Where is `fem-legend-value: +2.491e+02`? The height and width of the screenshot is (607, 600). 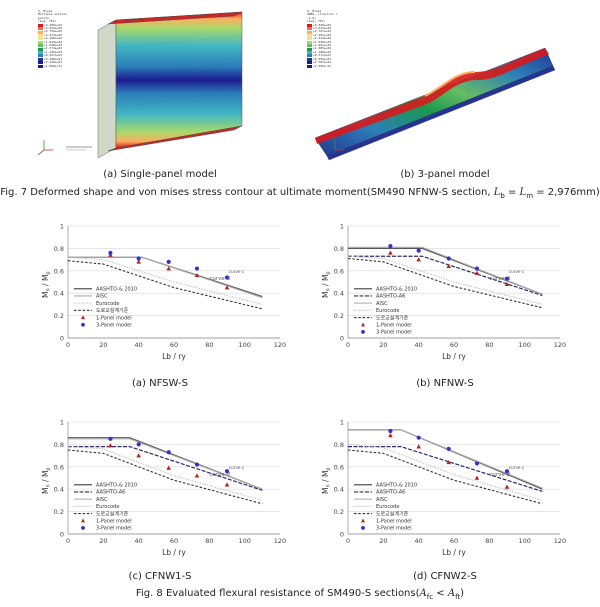
fem-legend-value: +2.491e+02 is located at coordinates (322, 34).